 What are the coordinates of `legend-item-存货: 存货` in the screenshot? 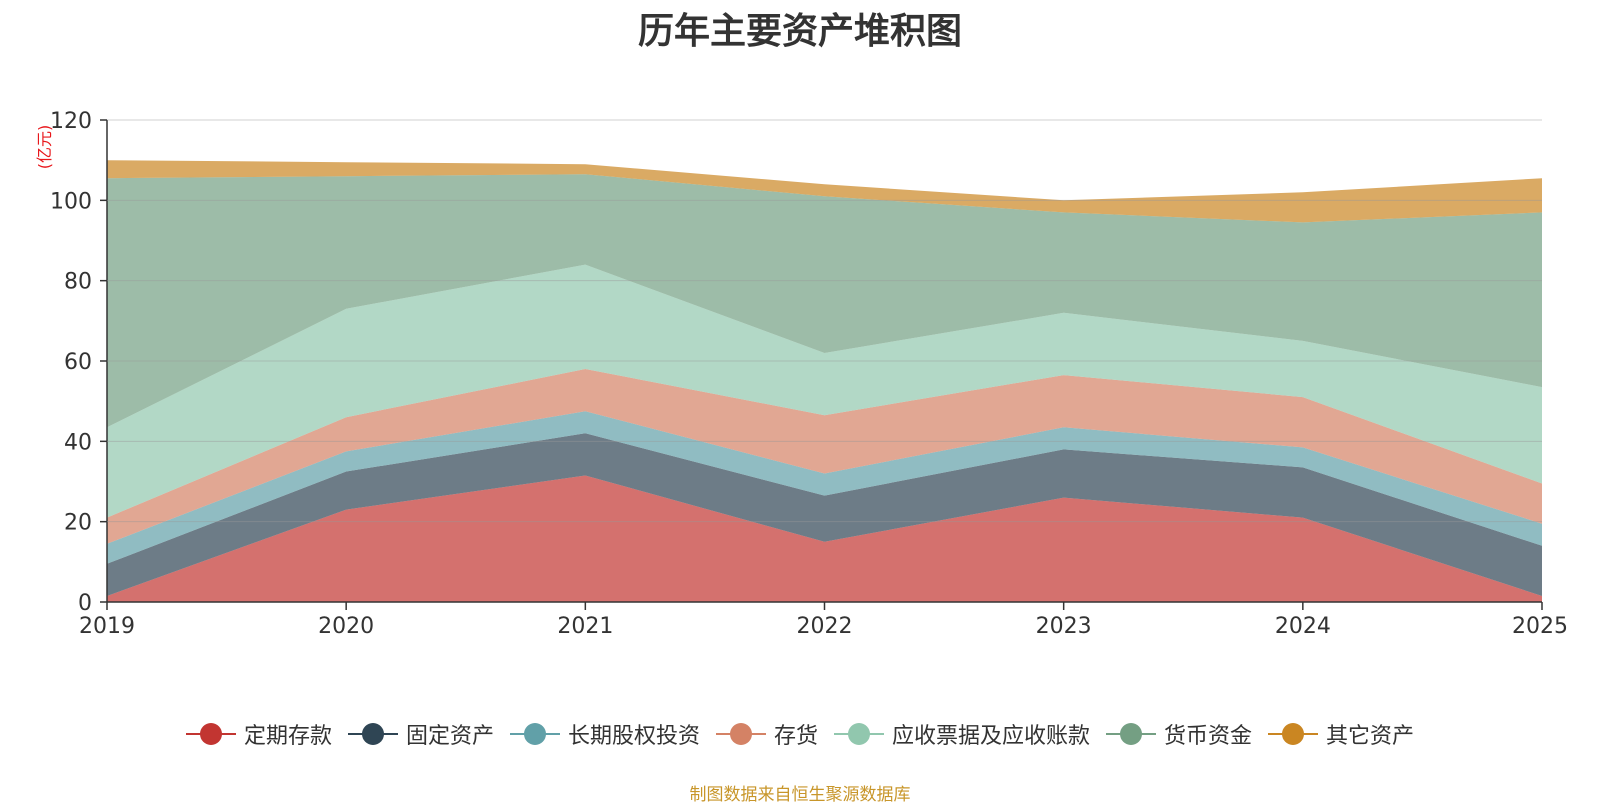 It's located at (766, 734).